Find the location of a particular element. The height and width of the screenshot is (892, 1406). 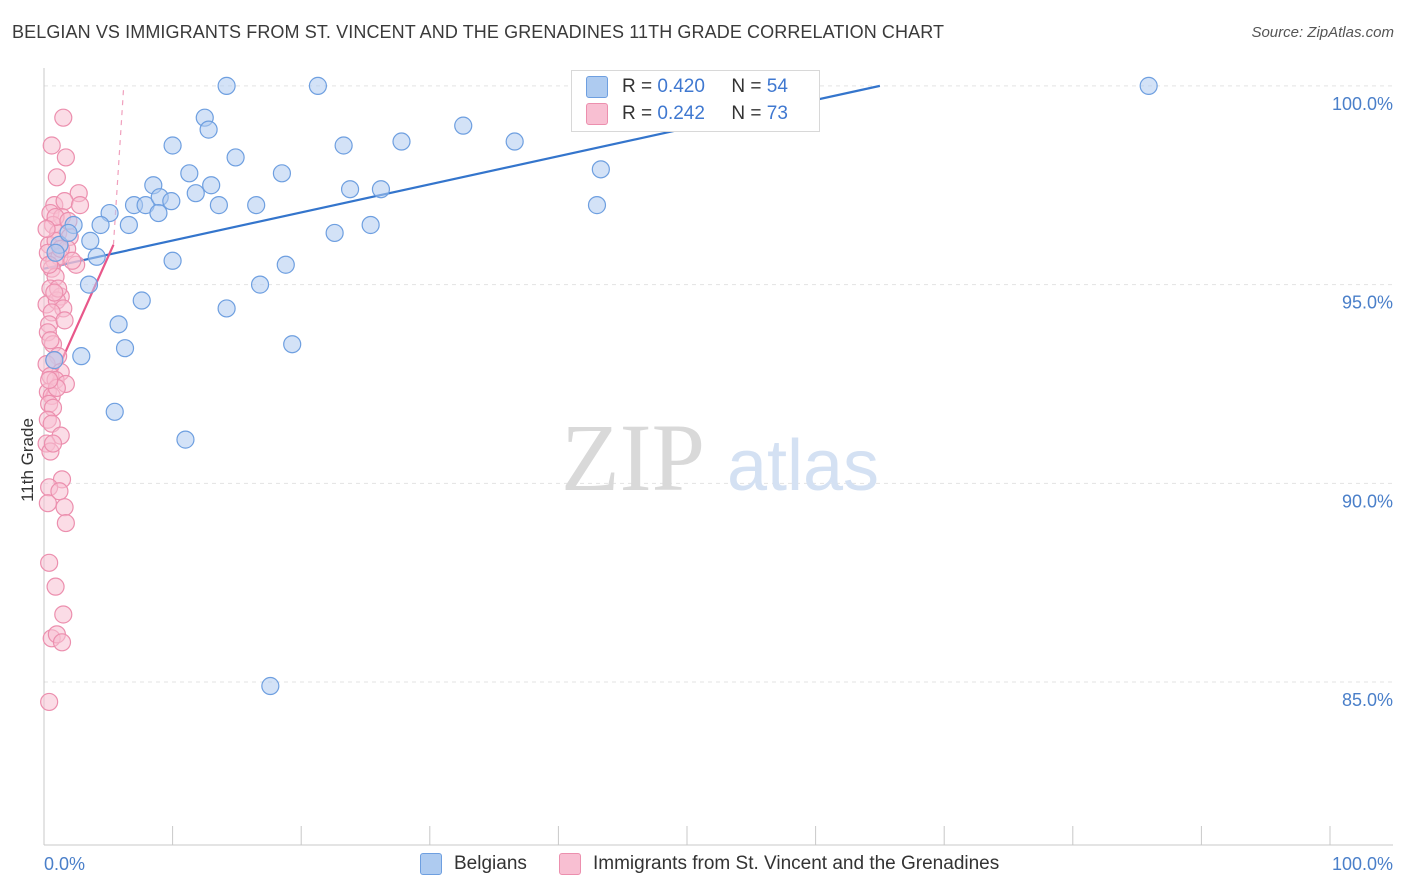

stats-legend: R = 0.420 N = 54 R = 0.242 N = 73 is located at coordinates (695, 101).